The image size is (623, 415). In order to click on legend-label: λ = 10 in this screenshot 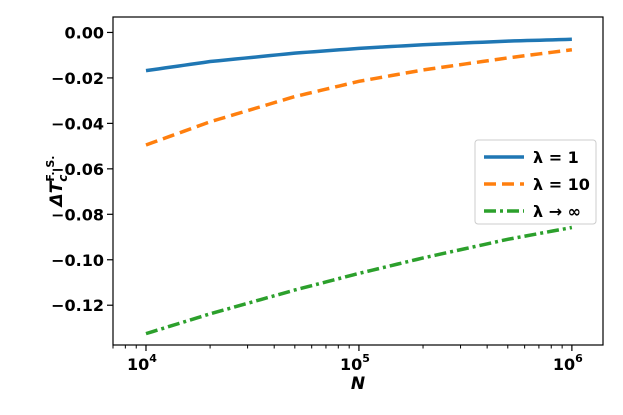, I will do `click(561, 184)`.